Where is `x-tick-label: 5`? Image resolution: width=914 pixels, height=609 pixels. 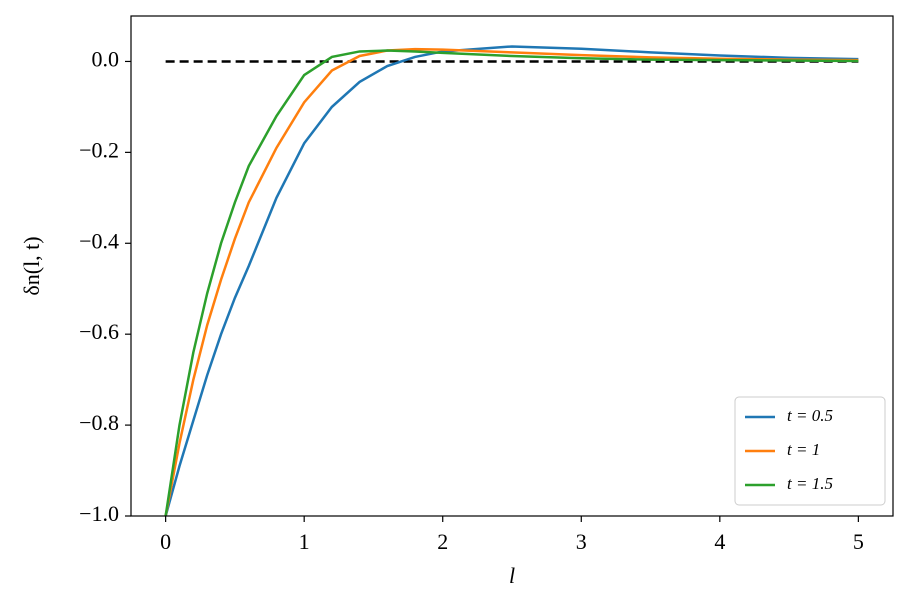 x-tick-label: 5 is located at coordinates (858, 541).